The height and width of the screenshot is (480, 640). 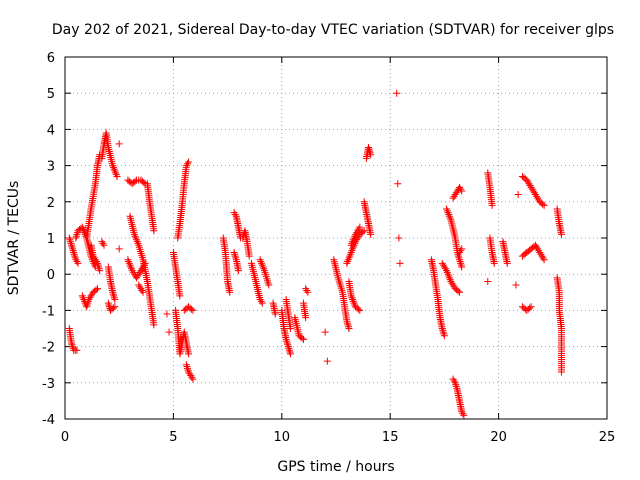 What do you see at coordinates (51, 130) in the screenshot?
I see `y-tick-label: 4` at bounding box center [51, 130].